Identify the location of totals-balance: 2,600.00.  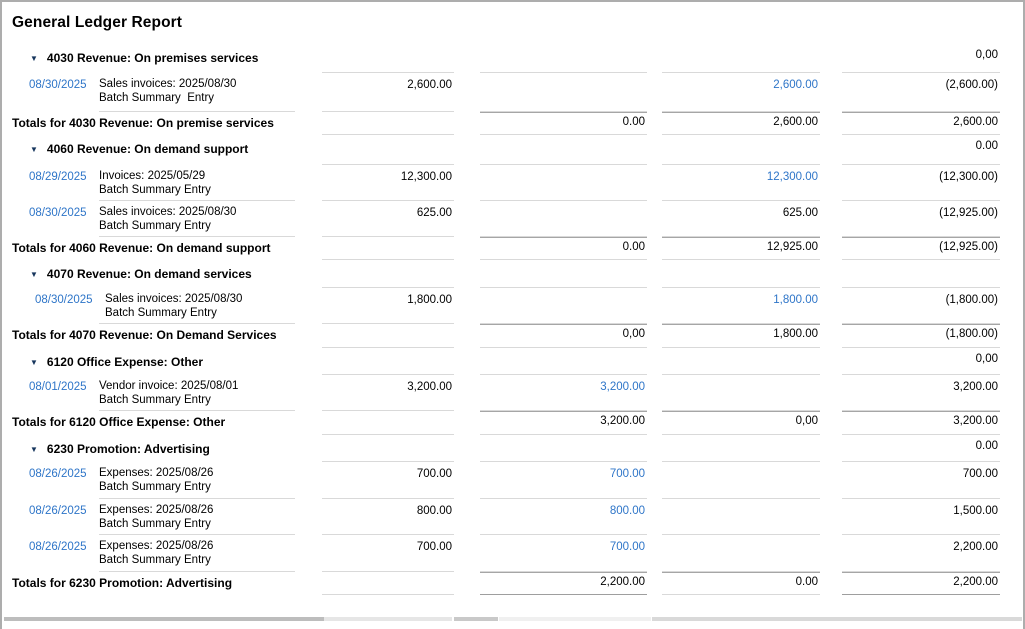
(921, 123).